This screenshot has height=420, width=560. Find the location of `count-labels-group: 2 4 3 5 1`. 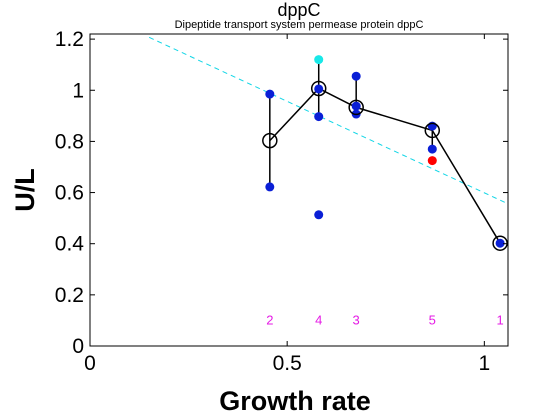

count-labels-group: 2 4 3 5 1 is located at coordinates (385, 319).